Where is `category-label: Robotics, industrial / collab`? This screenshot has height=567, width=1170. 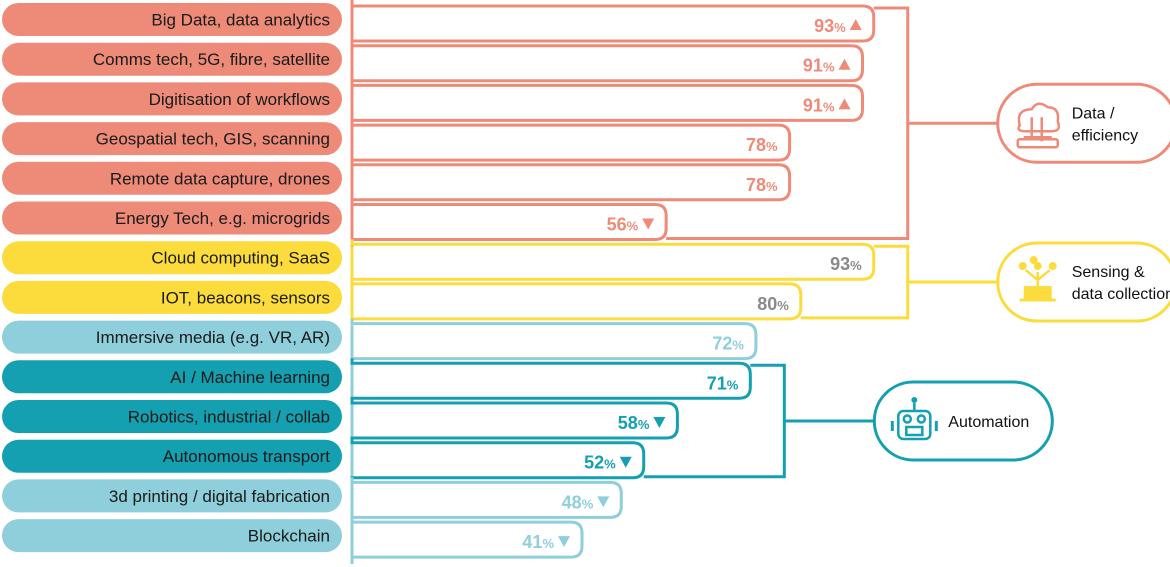
category-label: Robotics, industrial / collab is located at coordinates (229, 417).